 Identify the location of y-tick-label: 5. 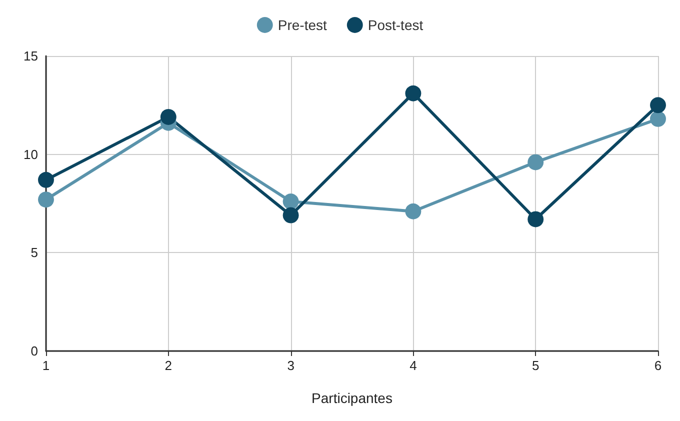
(34, 252).